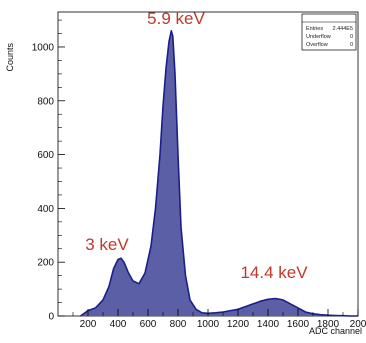 This screenshot has height=343, width=366. What do you see at coordinates (10, 57) in the screenshot?
I see `y-axis-title: Counts` at bounding box center [10, 57].